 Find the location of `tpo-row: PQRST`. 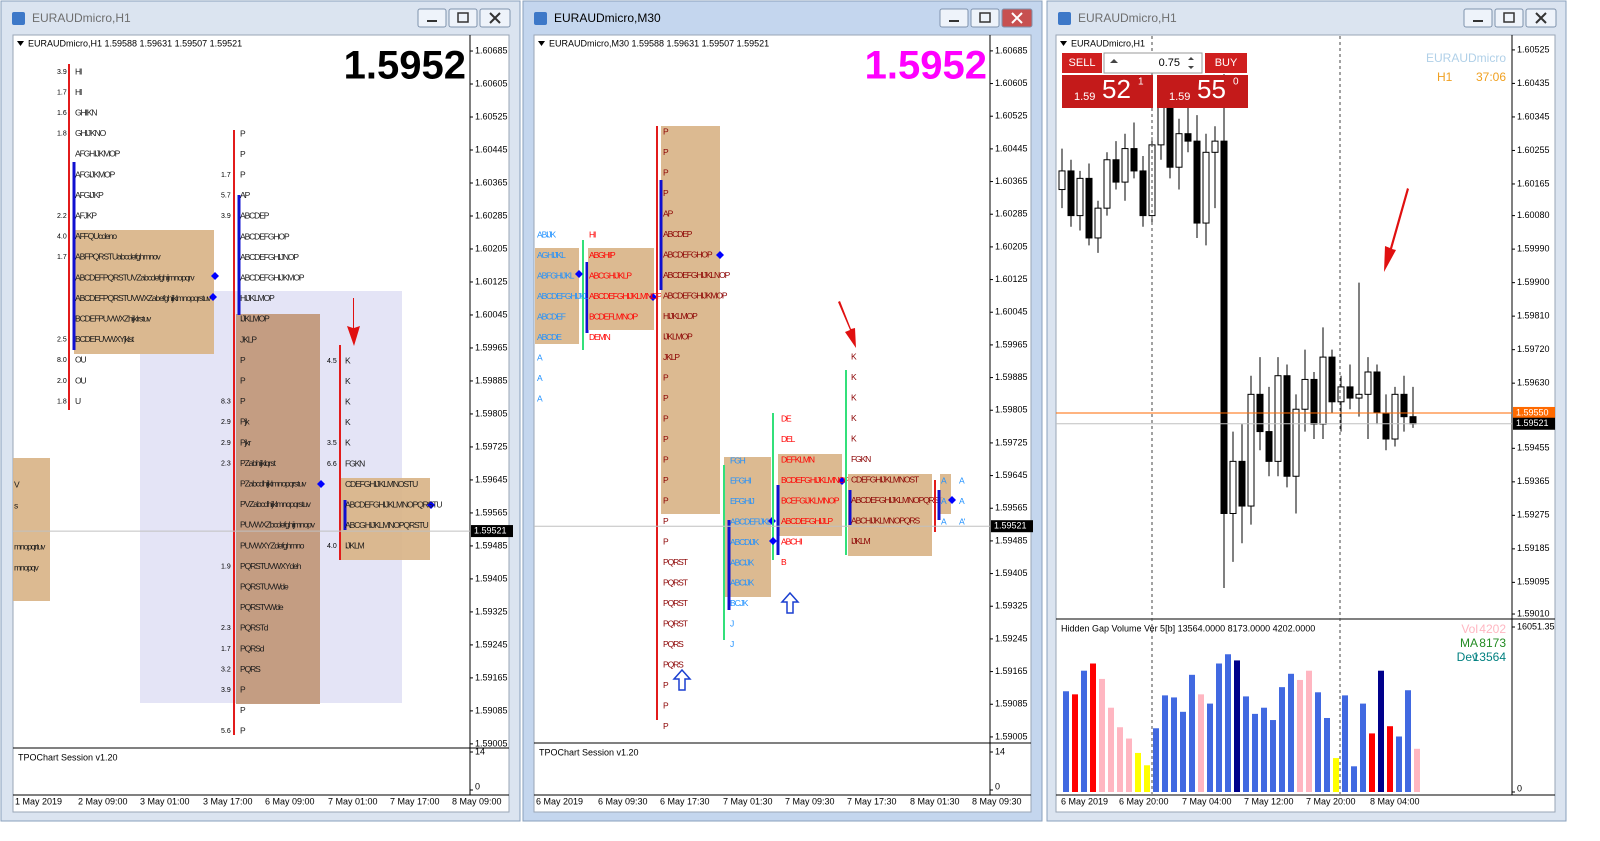

tpo-row: PQRST is located at coordinates (675, 603).